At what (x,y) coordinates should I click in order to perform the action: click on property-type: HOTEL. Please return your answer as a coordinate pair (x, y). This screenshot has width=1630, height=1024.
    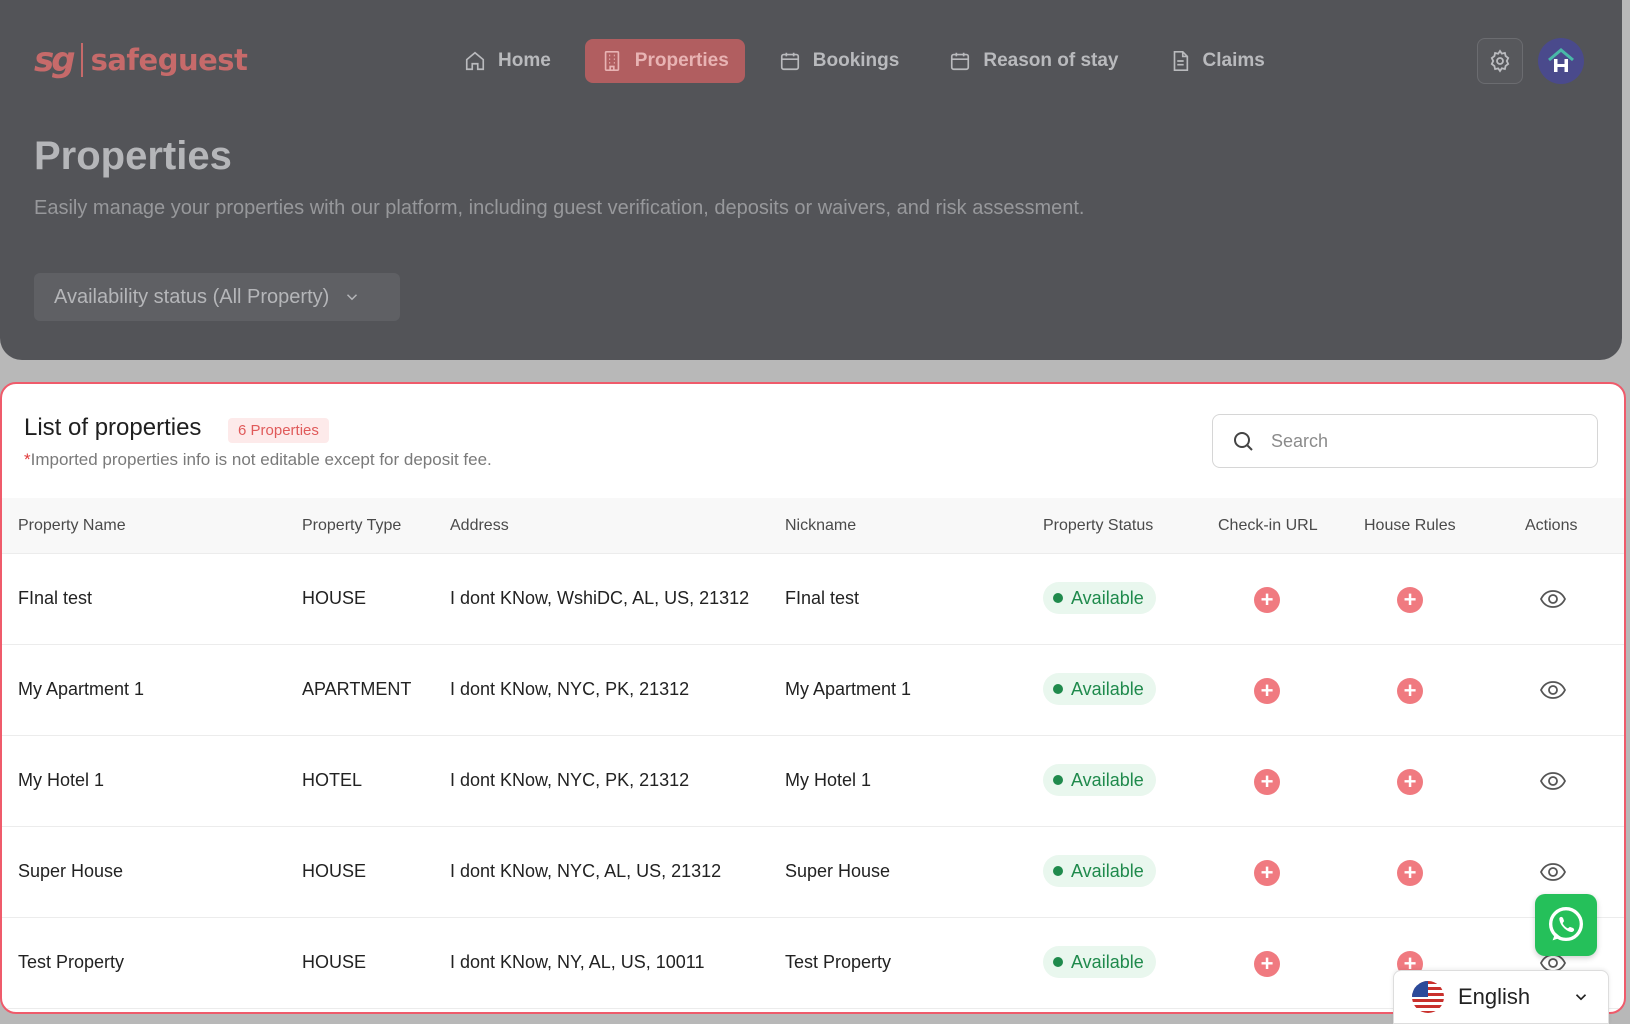
    Looking at the image, I should click on (332, 780).